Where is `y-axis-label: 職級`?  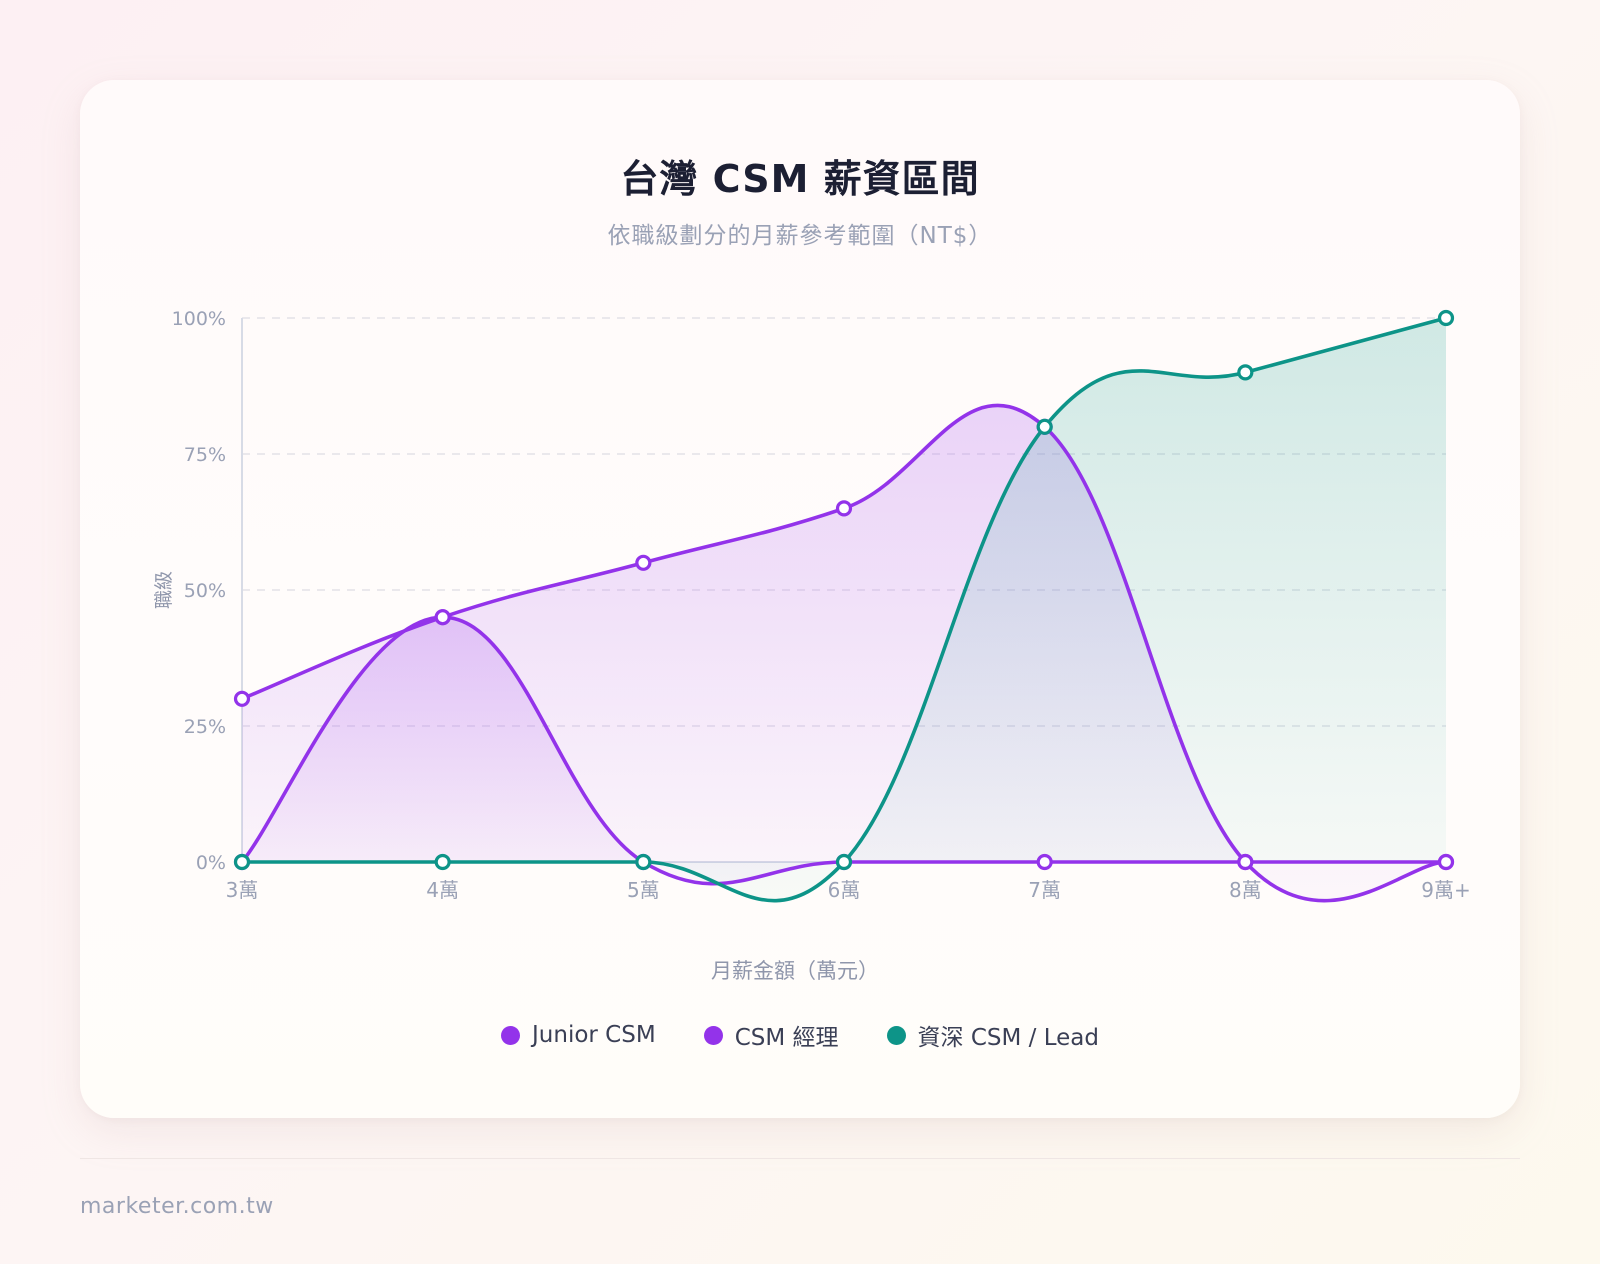 y-axis-label: 職級 is located at coordinates (164, 590).